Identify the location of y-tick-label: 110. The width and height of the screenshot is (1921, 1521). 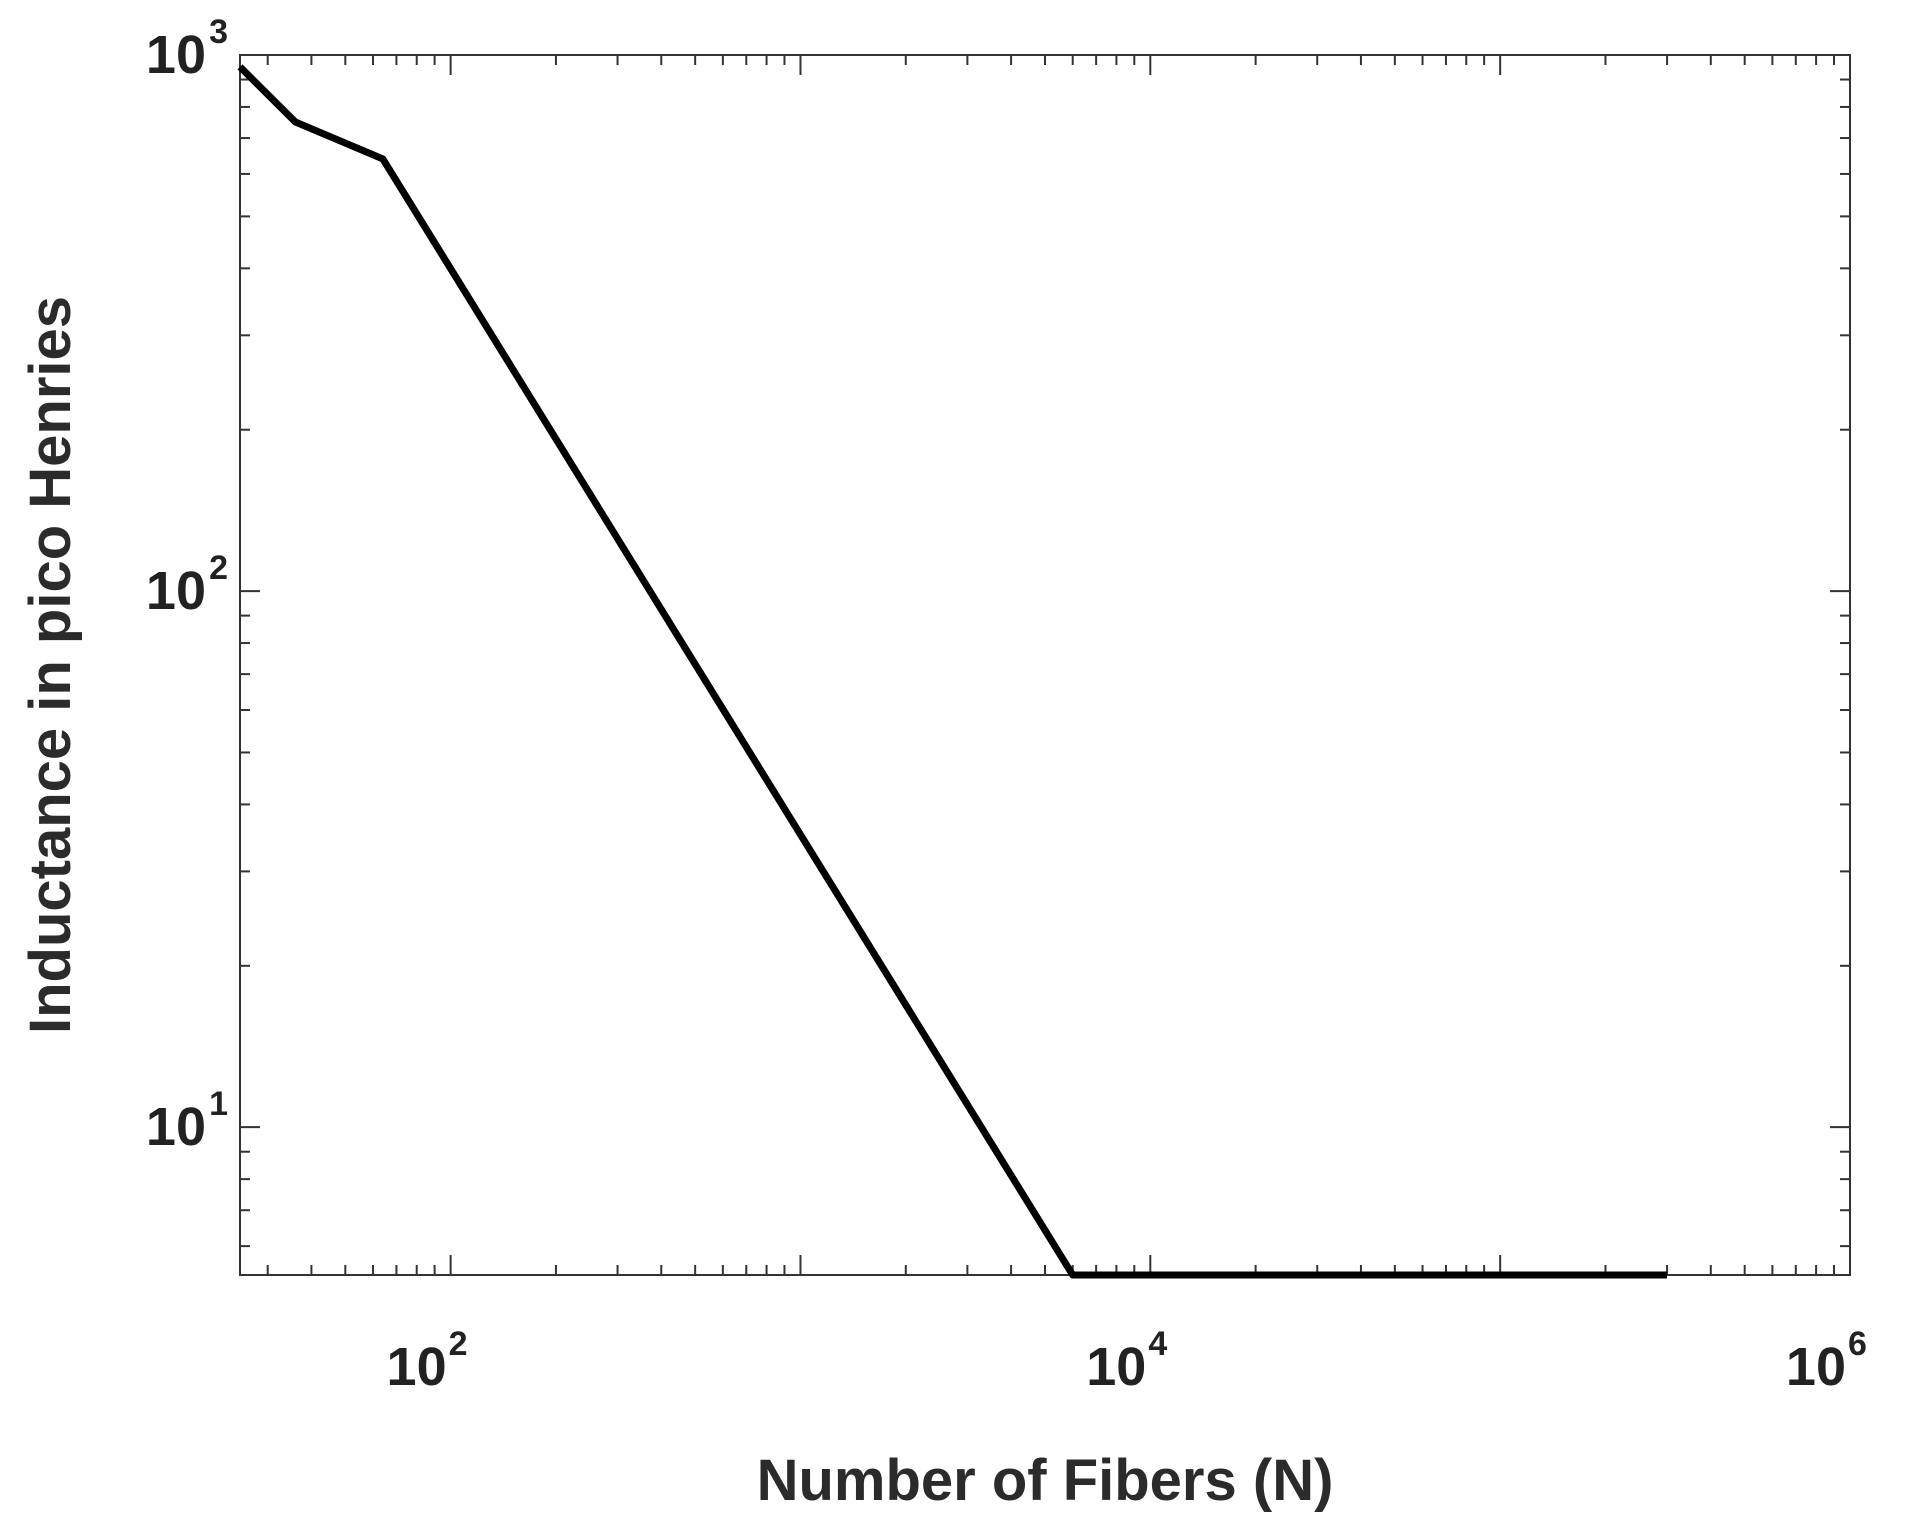
(187, 1121).